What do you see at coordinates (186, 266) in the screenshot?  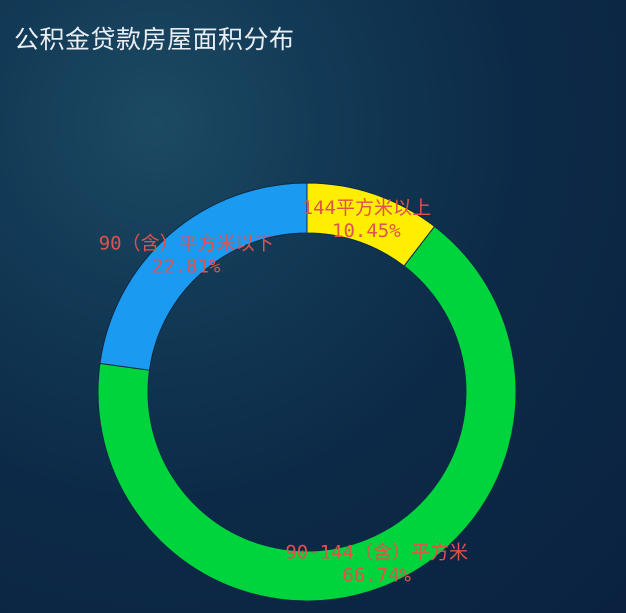 I see `slice-percent-label: 22.81%` at bounding box center [186, 266].